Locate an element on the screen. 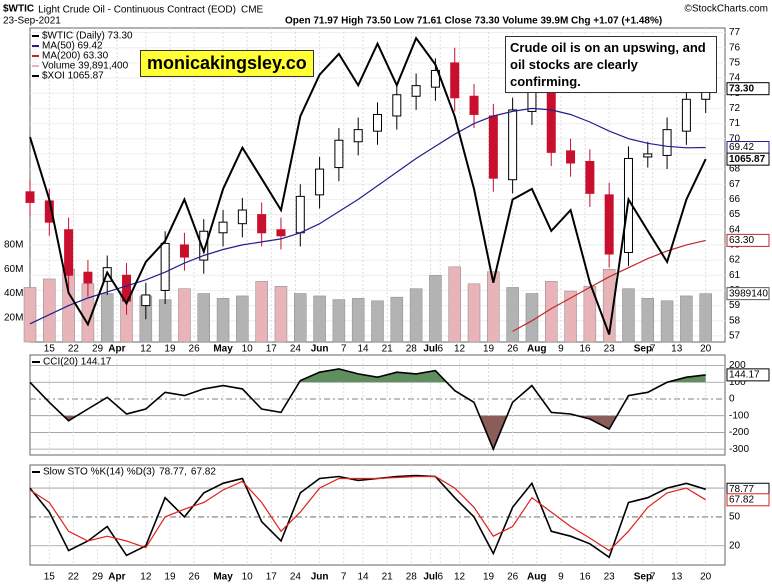  volume-tick-label: 60M is located at coordinates (13, 269).